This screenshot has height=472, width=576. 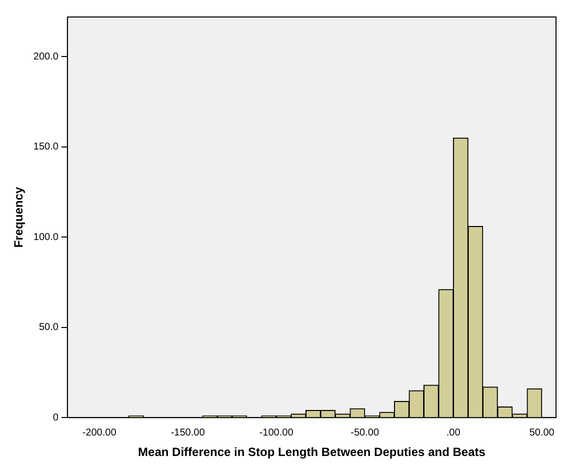 What do you see at coordinates (276, 432) in the screenshot?
I see `x-tick-label: -100.00` at bounding box center [276, 432].